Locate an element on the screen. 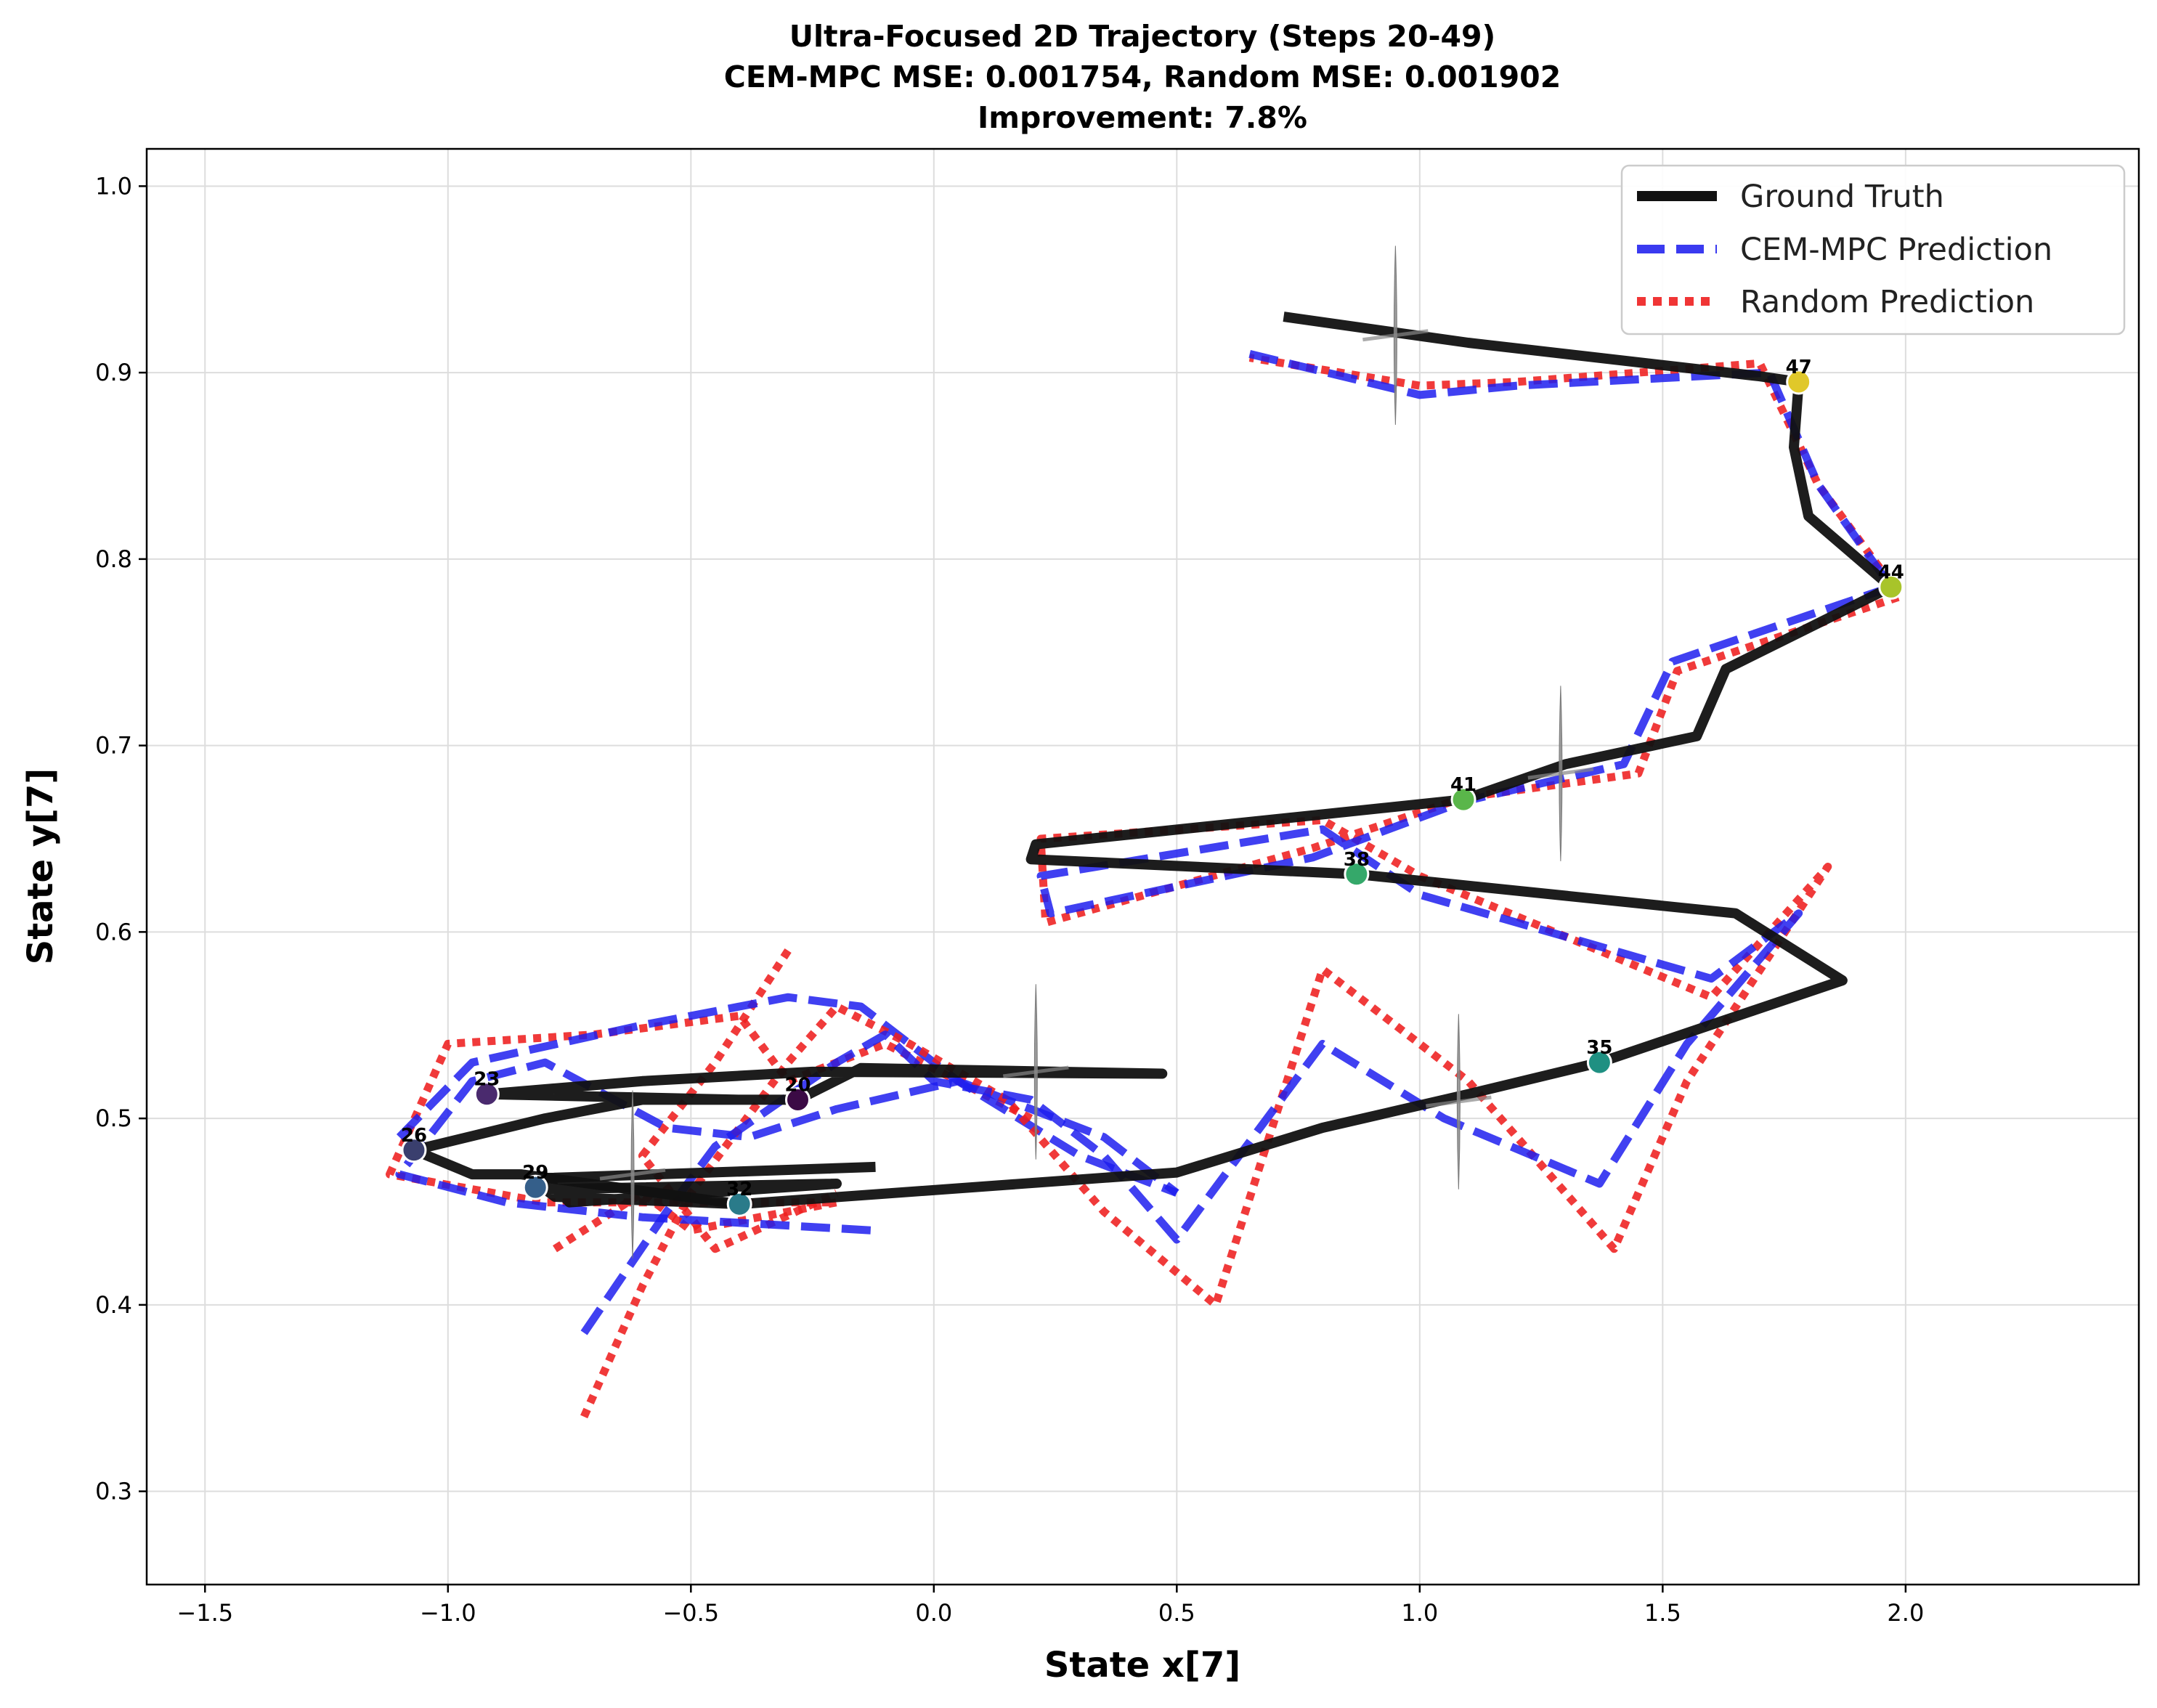  step-label-20: 20 is located at coordinates (797, 1085).